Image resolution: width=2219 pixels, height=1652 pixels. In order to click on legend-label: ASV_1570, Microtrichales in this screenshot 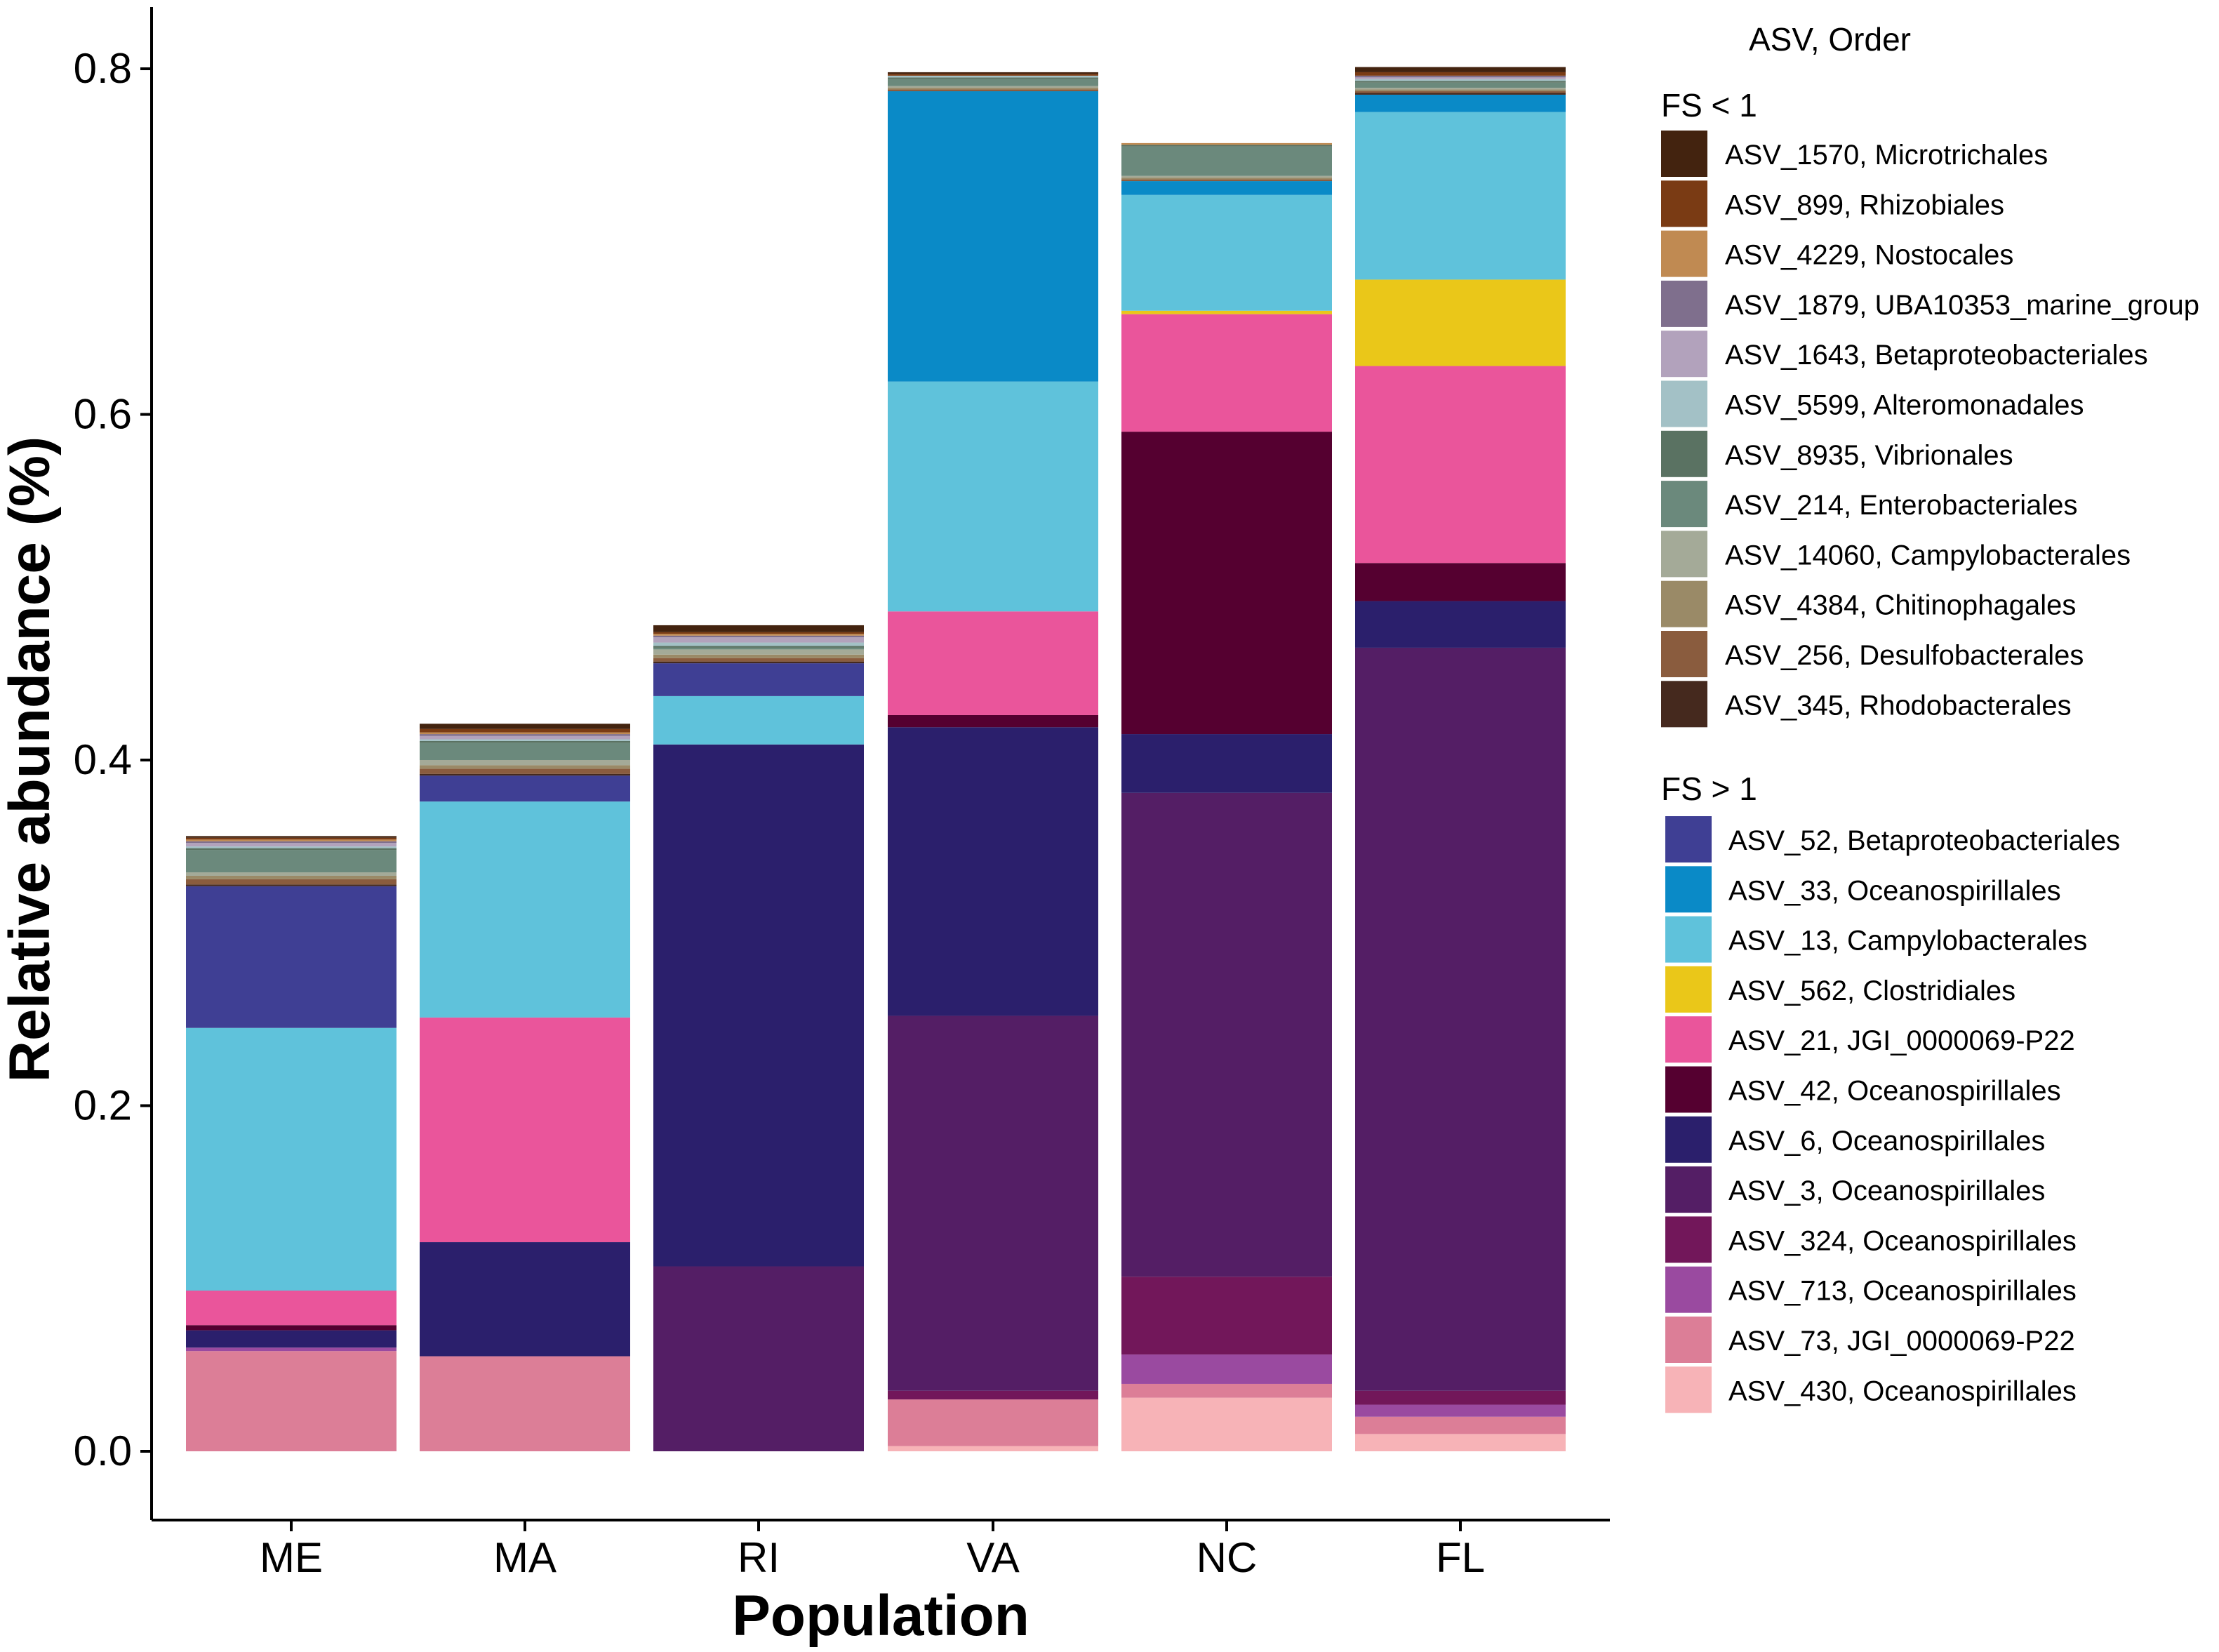, I will do `click(1886, 155)`.